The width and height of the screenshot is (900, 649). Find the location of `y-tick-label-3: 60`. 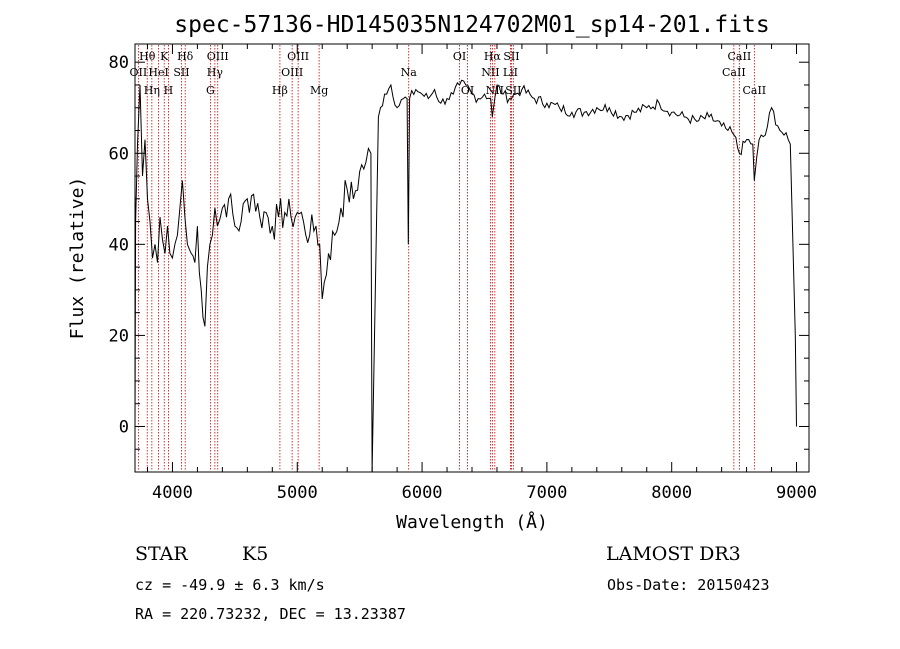

y-tick-label-3: 60 is located at coordinates (119, 154).